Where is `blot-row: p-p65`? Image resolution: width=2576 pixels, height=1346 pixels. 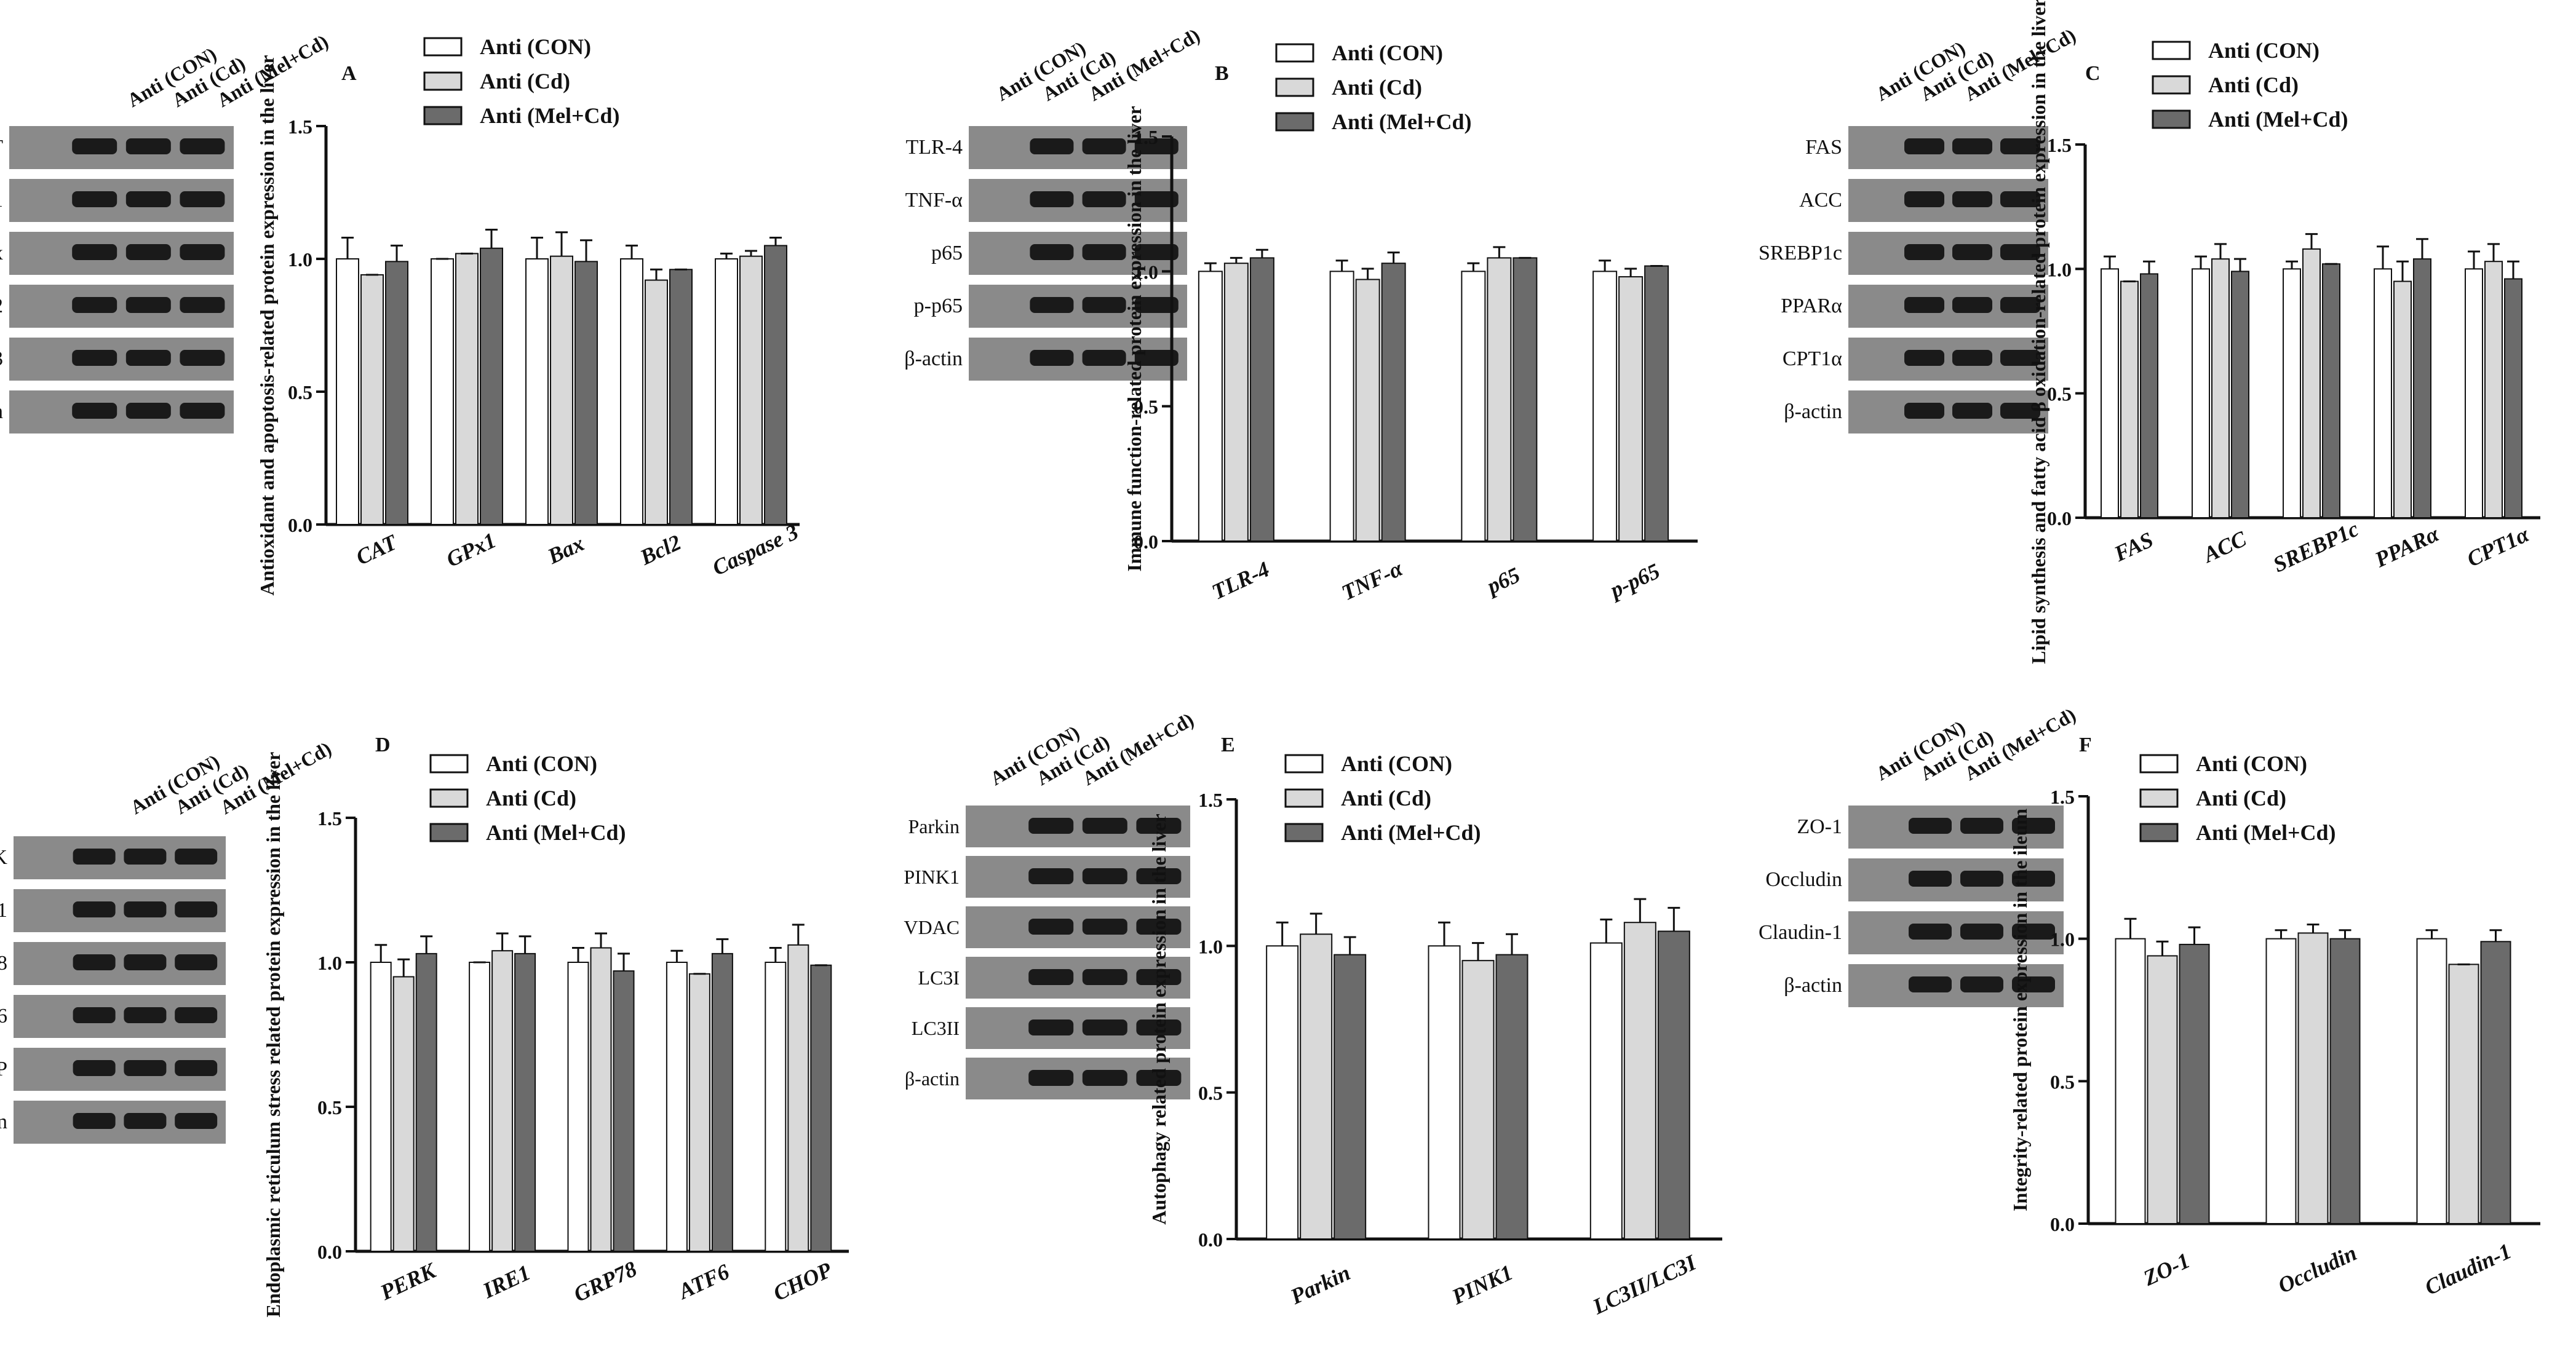 blot-row: p-p65 is located at coordinates (1050, 306).